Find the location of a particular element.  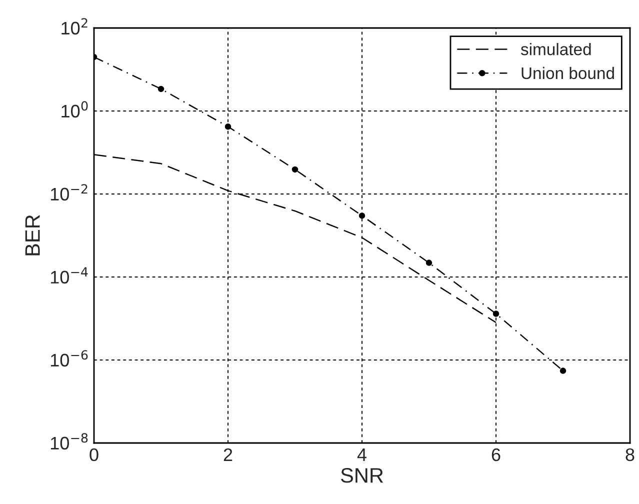

y-axis-title: BER is located at coordinates (32, 235).